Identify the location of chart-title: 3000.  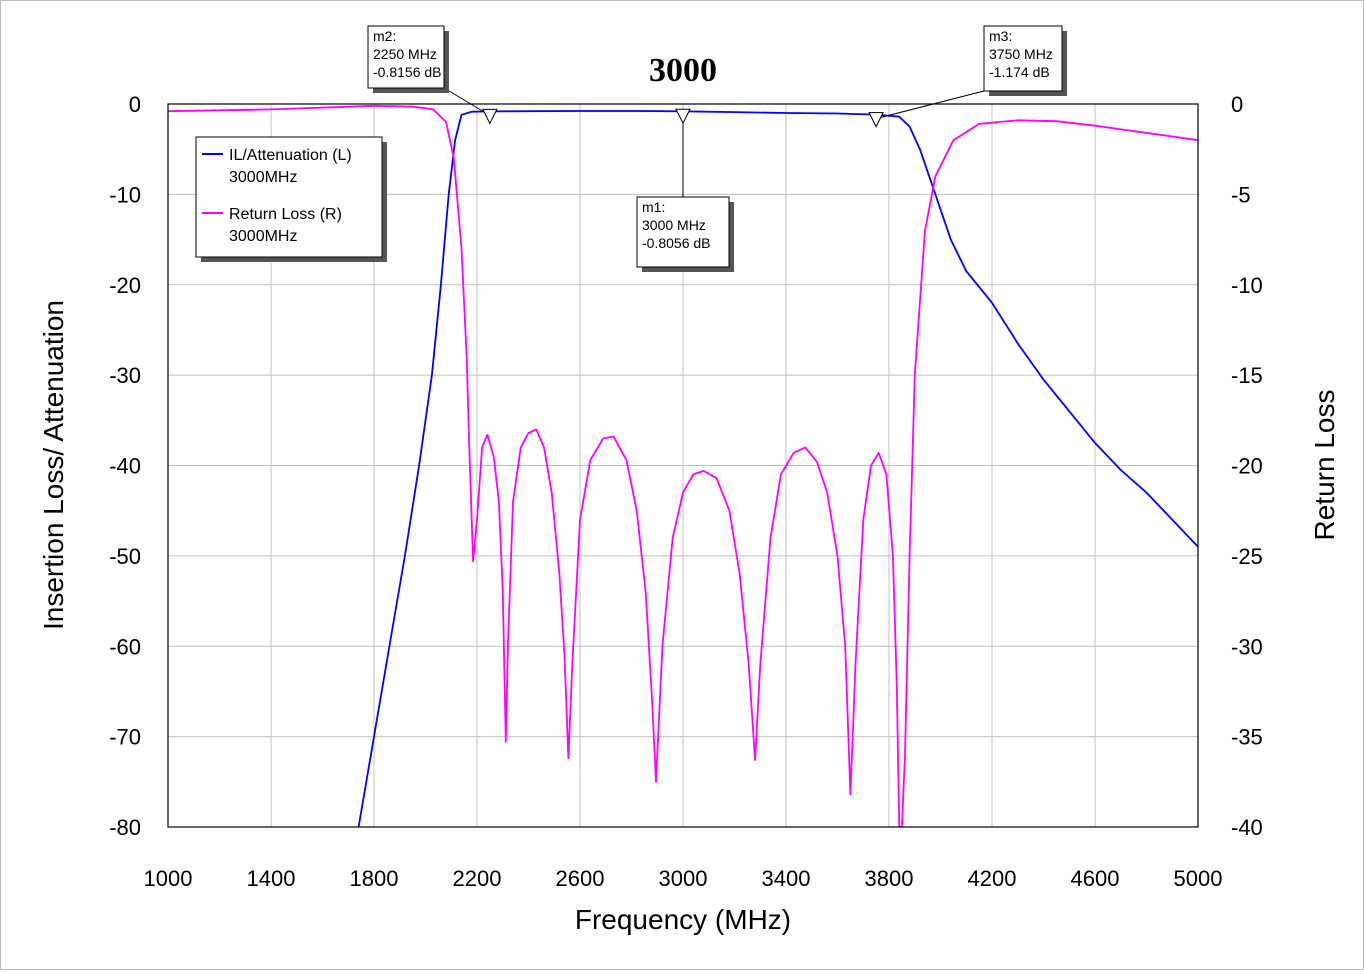
(683, 70).